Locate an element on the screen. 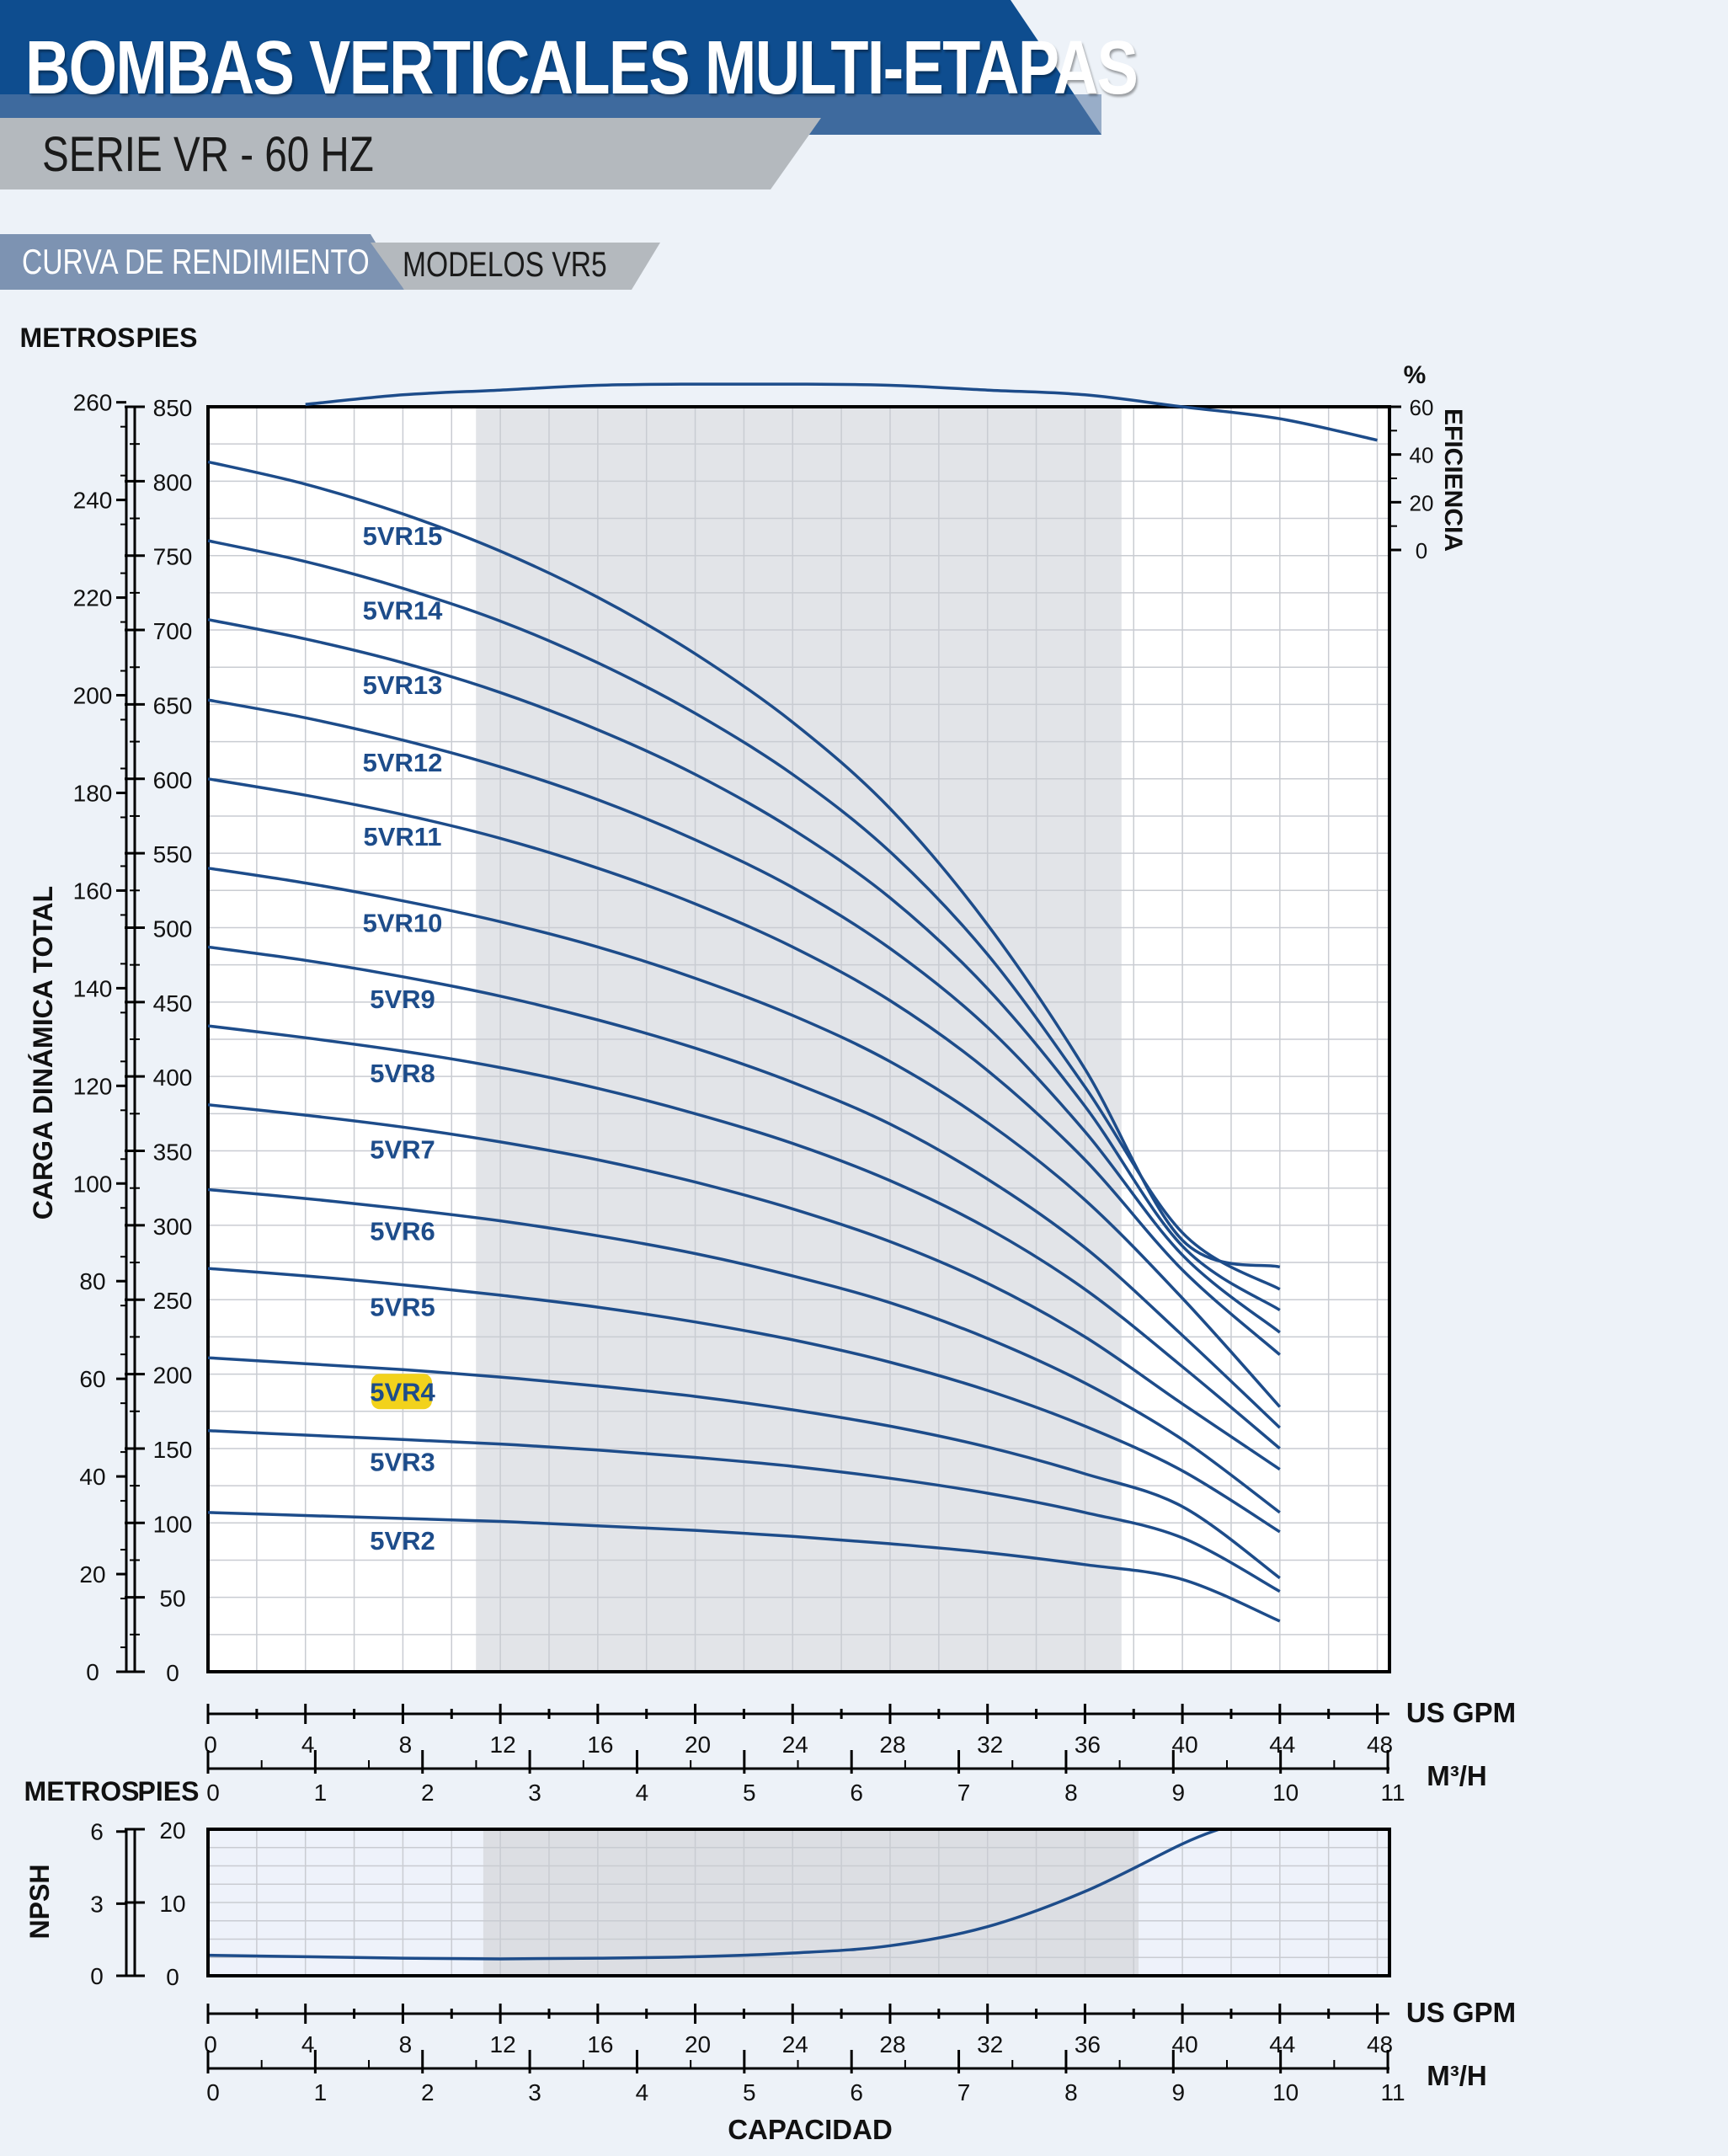  main-gpm-tick-label: 12 is located at coordinates (503, 1745).